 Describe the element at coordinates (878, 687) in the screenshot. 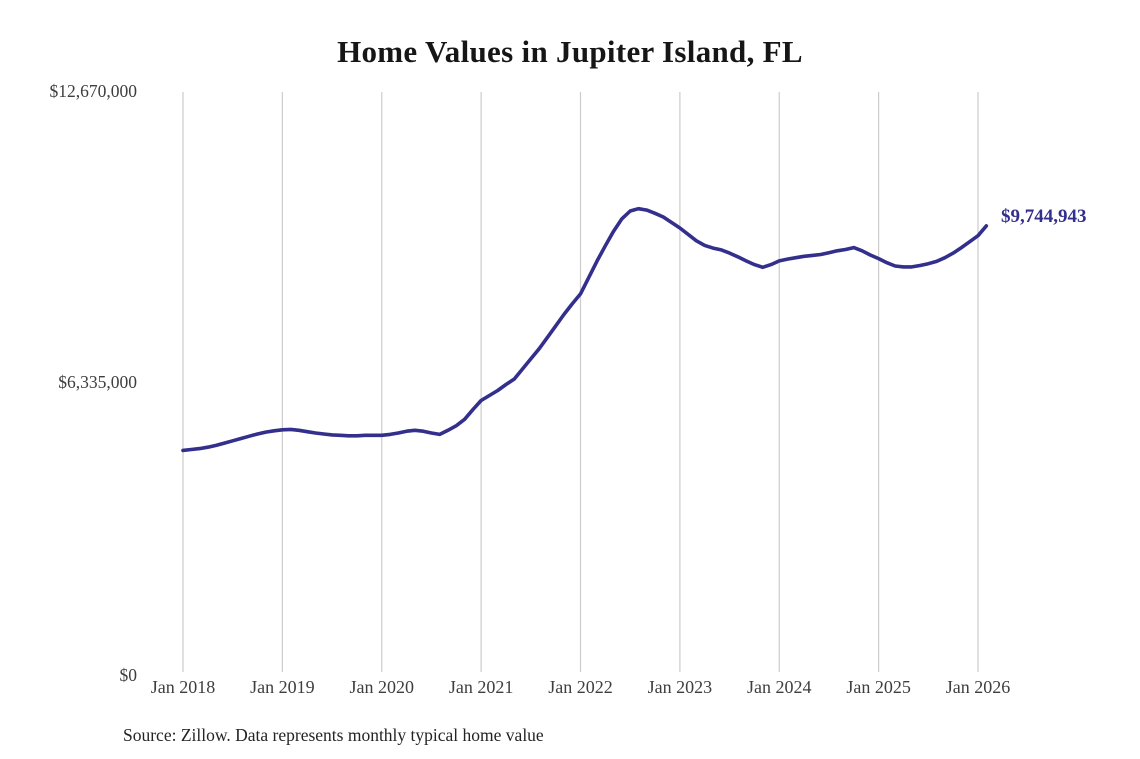

I see `x-tick-label: Jan 2025` at that location.